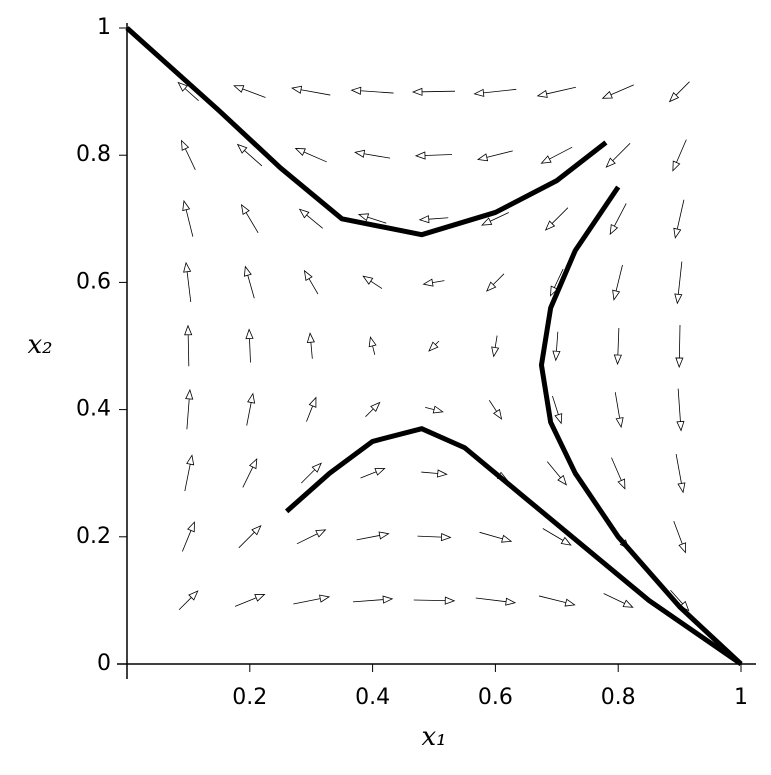 The width and height of the screenshot is (771, 775). I want to click on x-tick-label: 0.8, so click(618, 697).